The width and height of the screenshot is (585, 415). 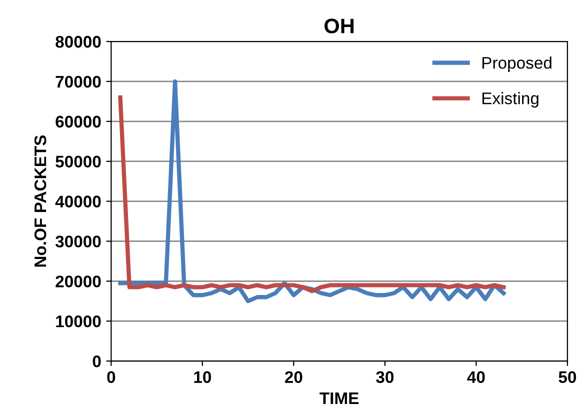 What do you see at coordinates (517, 64) in the screenshot?
I see `legend-label: Proposed` at bounding box center [517, 64].